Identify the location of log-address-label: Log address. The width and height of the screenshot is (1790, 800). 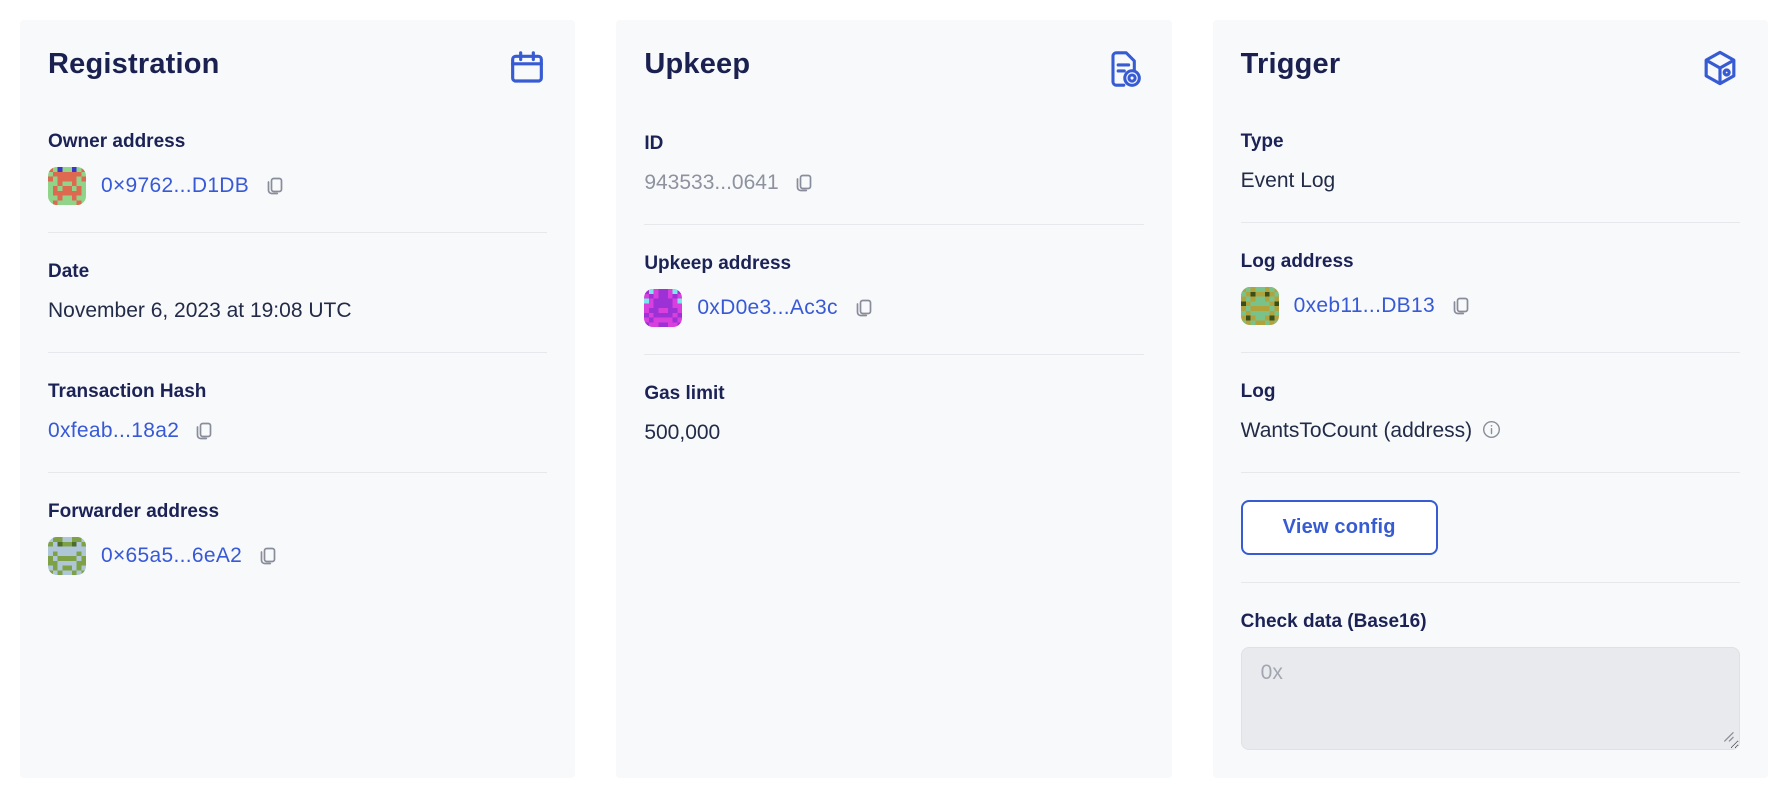
(1297, 261).